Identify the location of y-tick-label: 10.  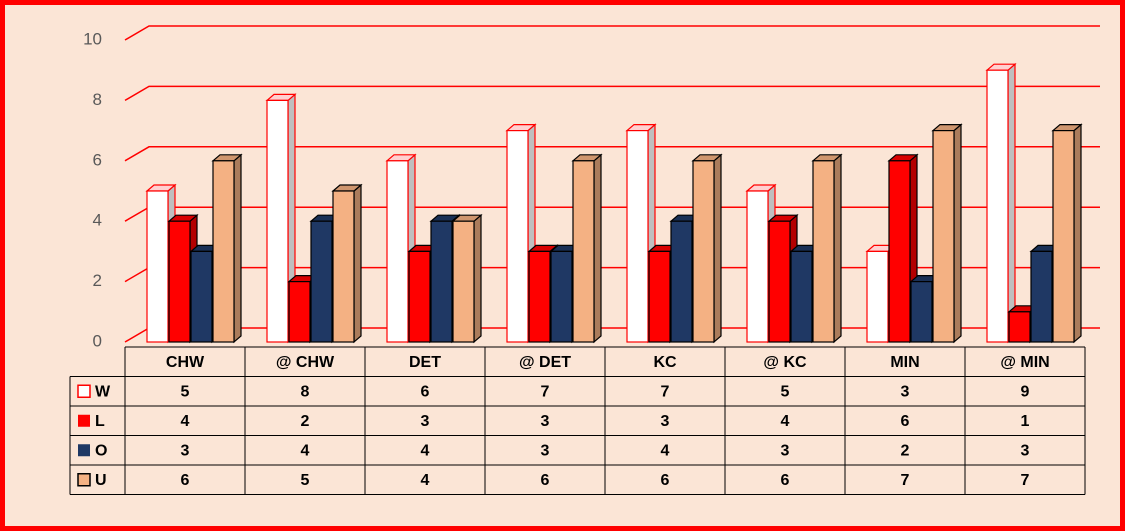
(92, 38).